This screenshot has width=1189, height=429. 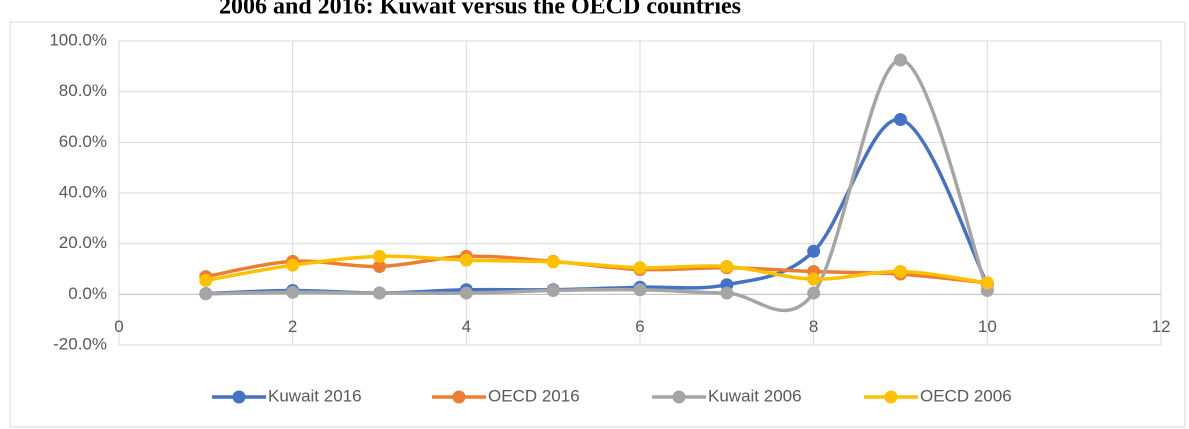 What do you see at coordinates (813, 326) in the screenshot?
I see `x-tick-label: 8` at bounding box center [813, 326].